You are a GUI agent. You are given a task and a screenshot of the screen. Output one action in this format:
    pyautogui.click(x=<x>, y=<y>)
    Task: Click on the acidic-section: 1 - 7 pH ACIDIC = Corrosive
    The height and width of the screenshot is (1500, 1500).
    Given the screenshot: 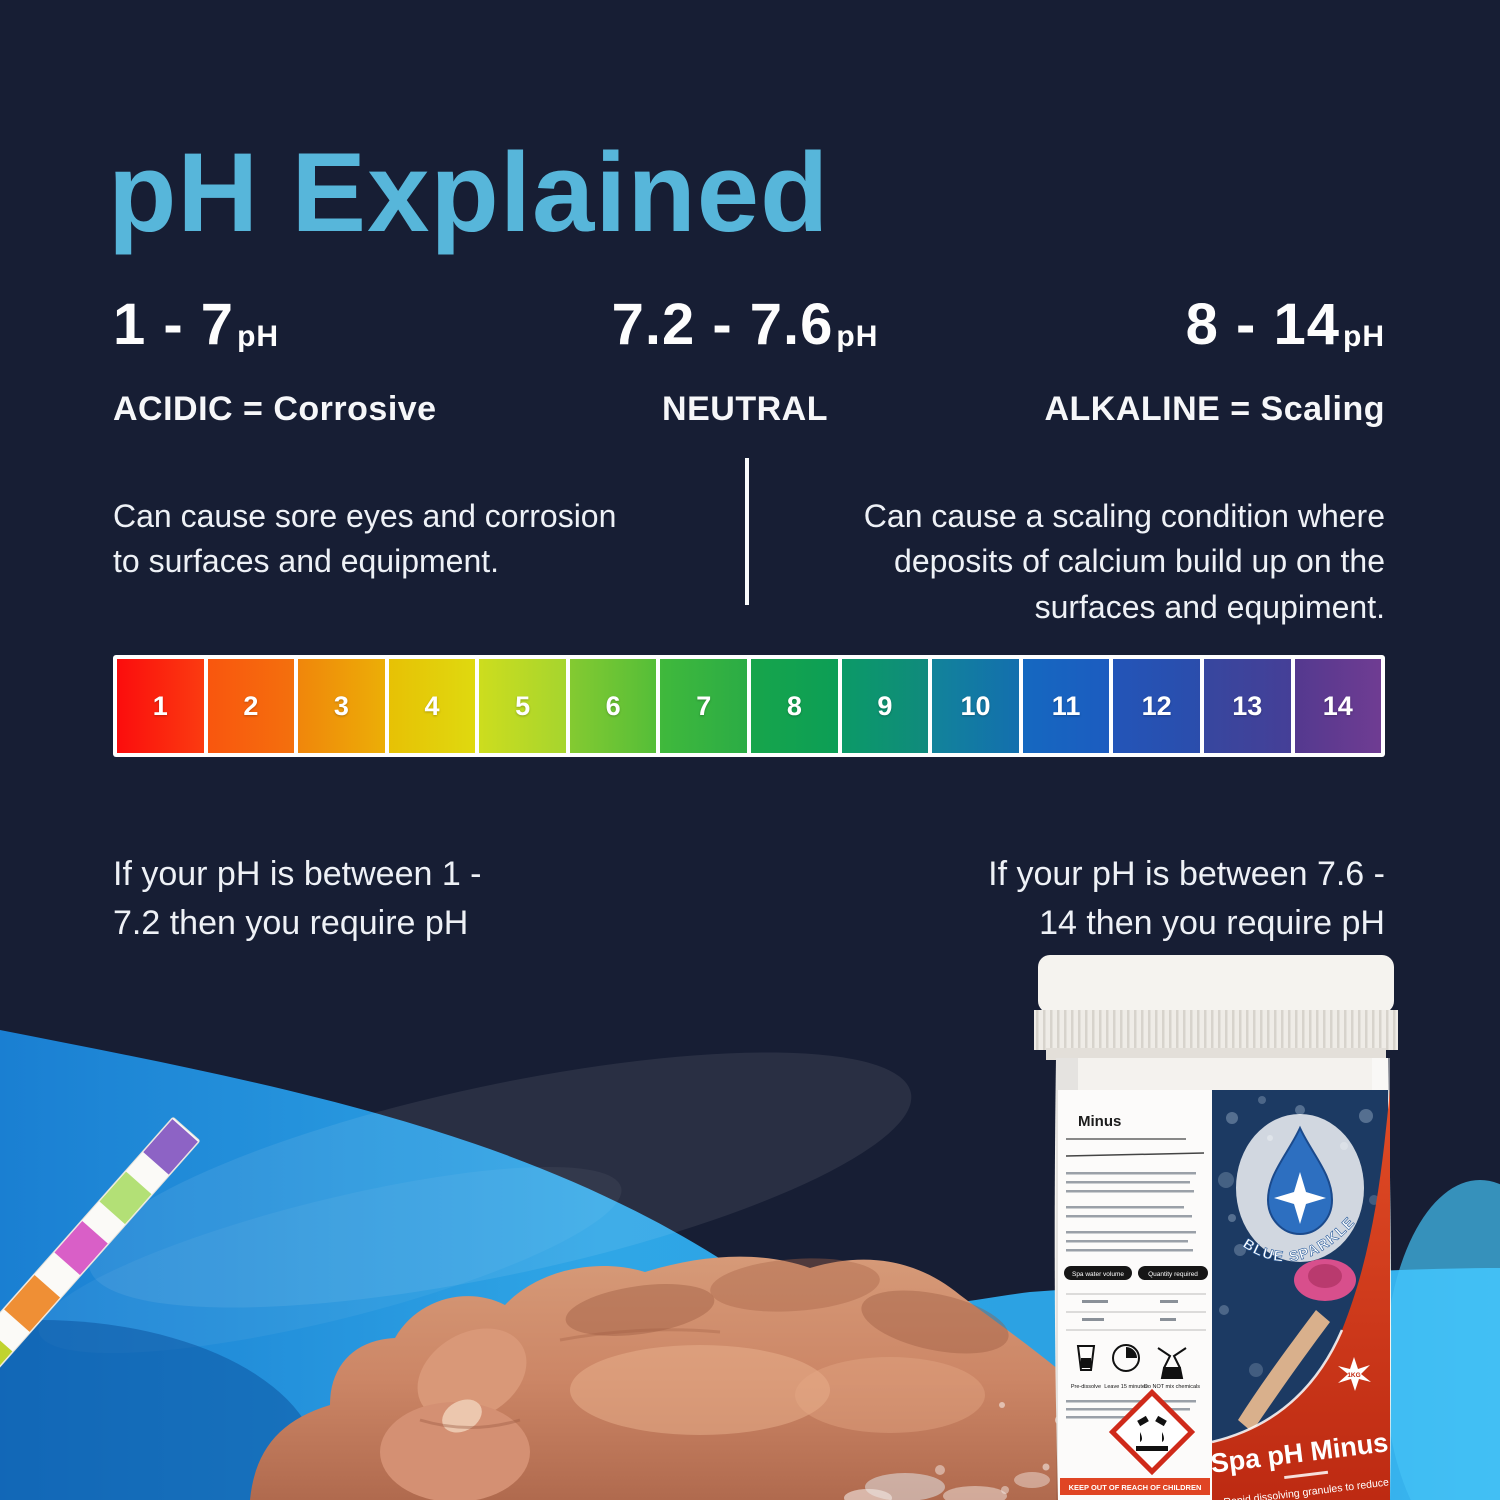 What is the action you would take?
    pyautogui.click(x=275, y=362)
    